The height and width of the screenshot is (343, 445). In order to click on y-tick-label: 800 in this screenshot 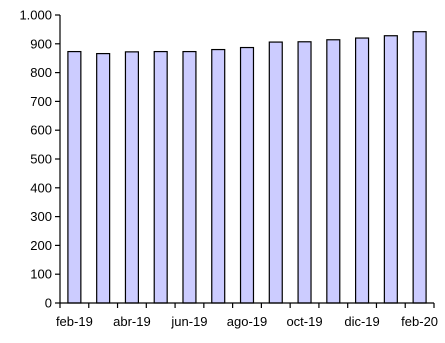, I will do `click(41, 72)`.